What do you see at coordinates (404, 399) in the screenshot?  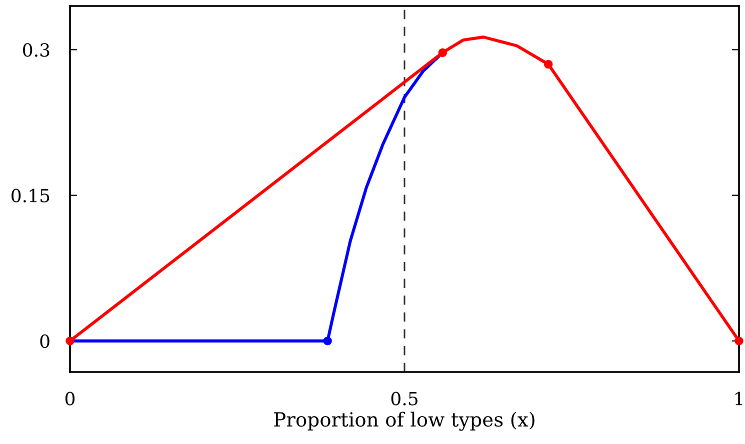 I see `x-tick-label: 0.5` at bounding box center [404, 399].